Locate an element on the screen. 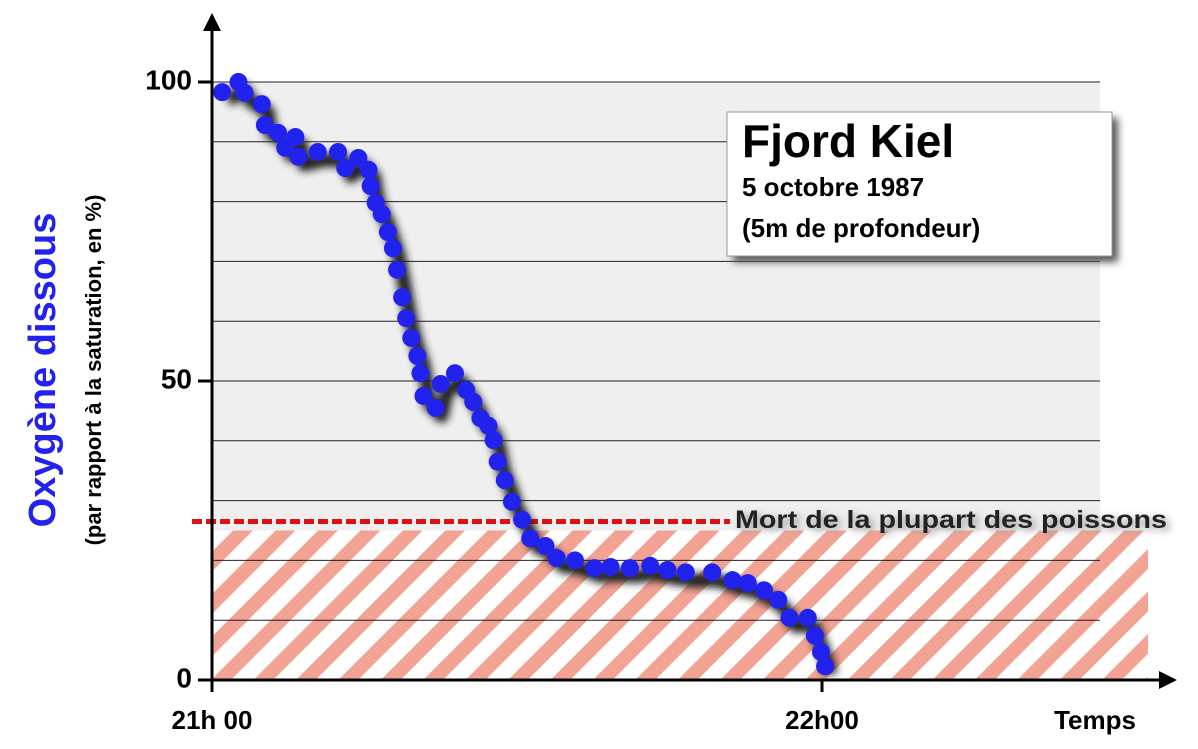  title-box is located at coordinates (919, 184).